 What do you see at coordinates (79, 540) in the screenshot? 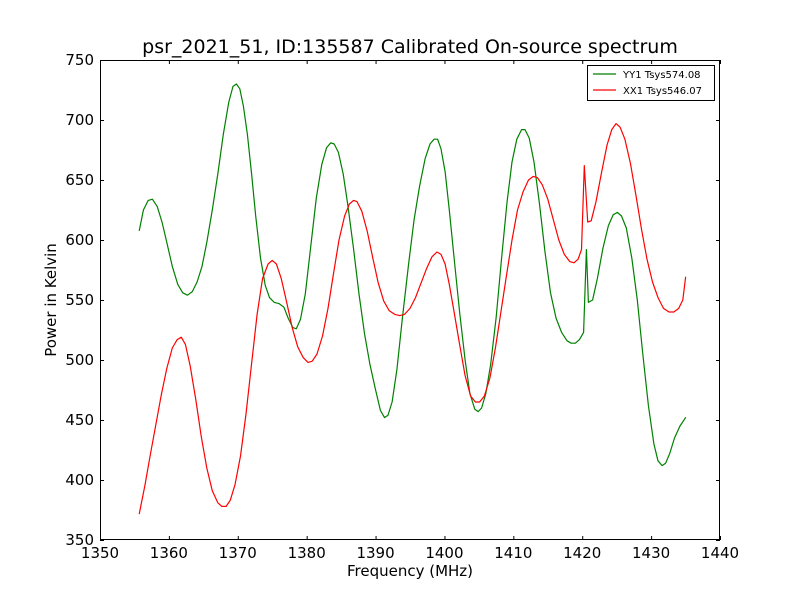
I see `y-tick-label: 350` at bounding box center [79, 540].